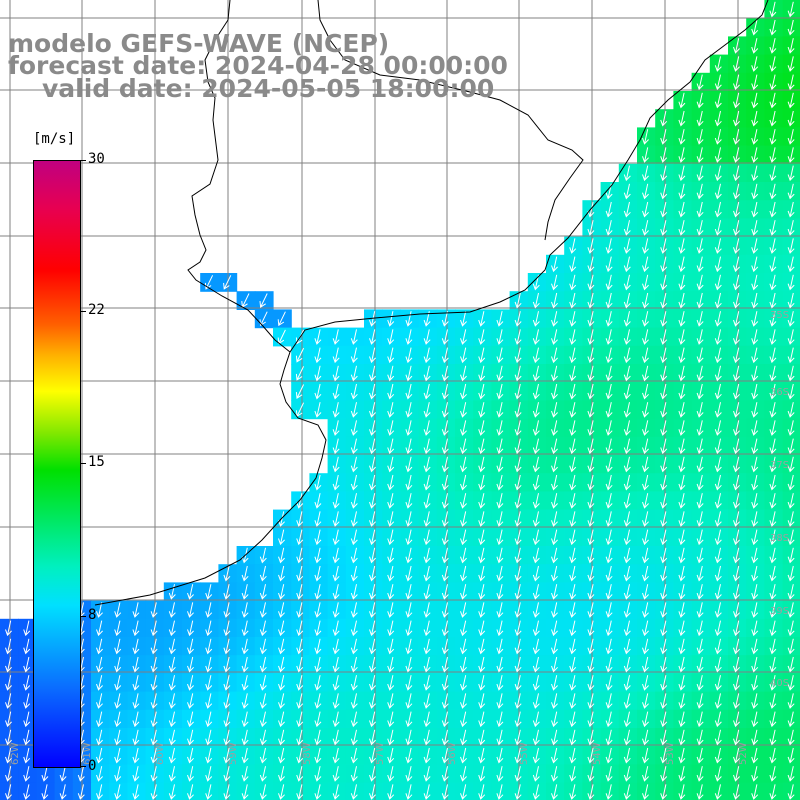 The height and width of the screenshot is (800, 800). What do you see at coordinates (779, 538) in the screenshot?
I see `latitude-label: 38S` at bounding box center [779, 538].